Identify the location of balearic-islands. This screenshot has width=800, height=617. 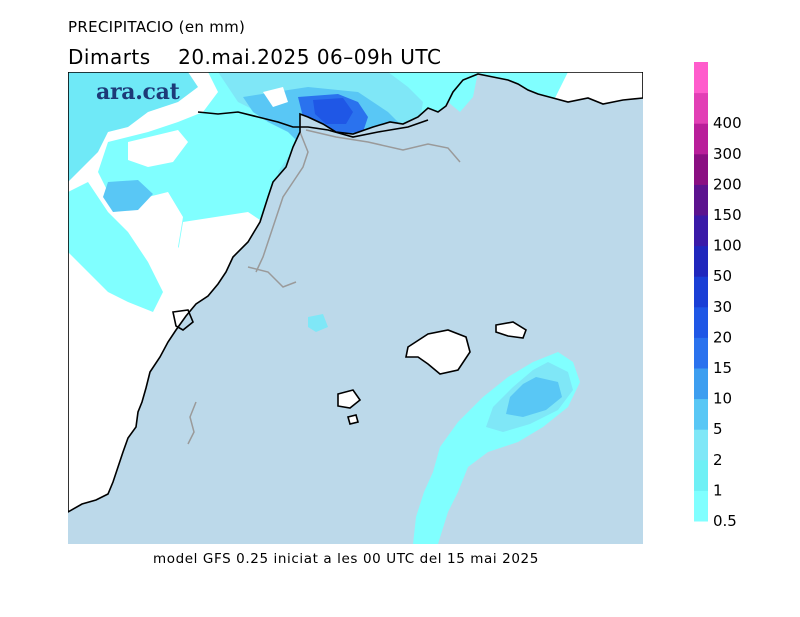
(432, 373).